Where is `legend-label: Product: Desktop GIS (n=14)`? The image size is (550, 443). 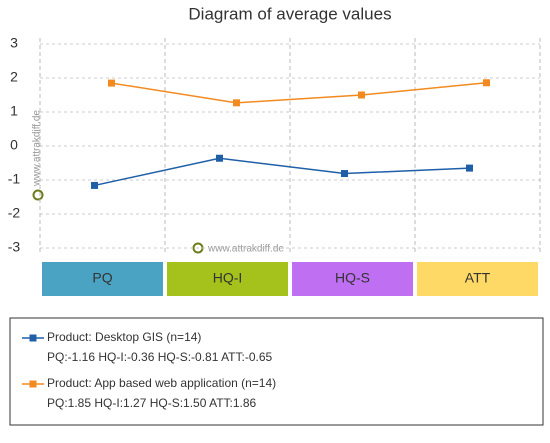
legend-label: Product: Desktop GIS (n=14) is located at coordinates (124, 337).